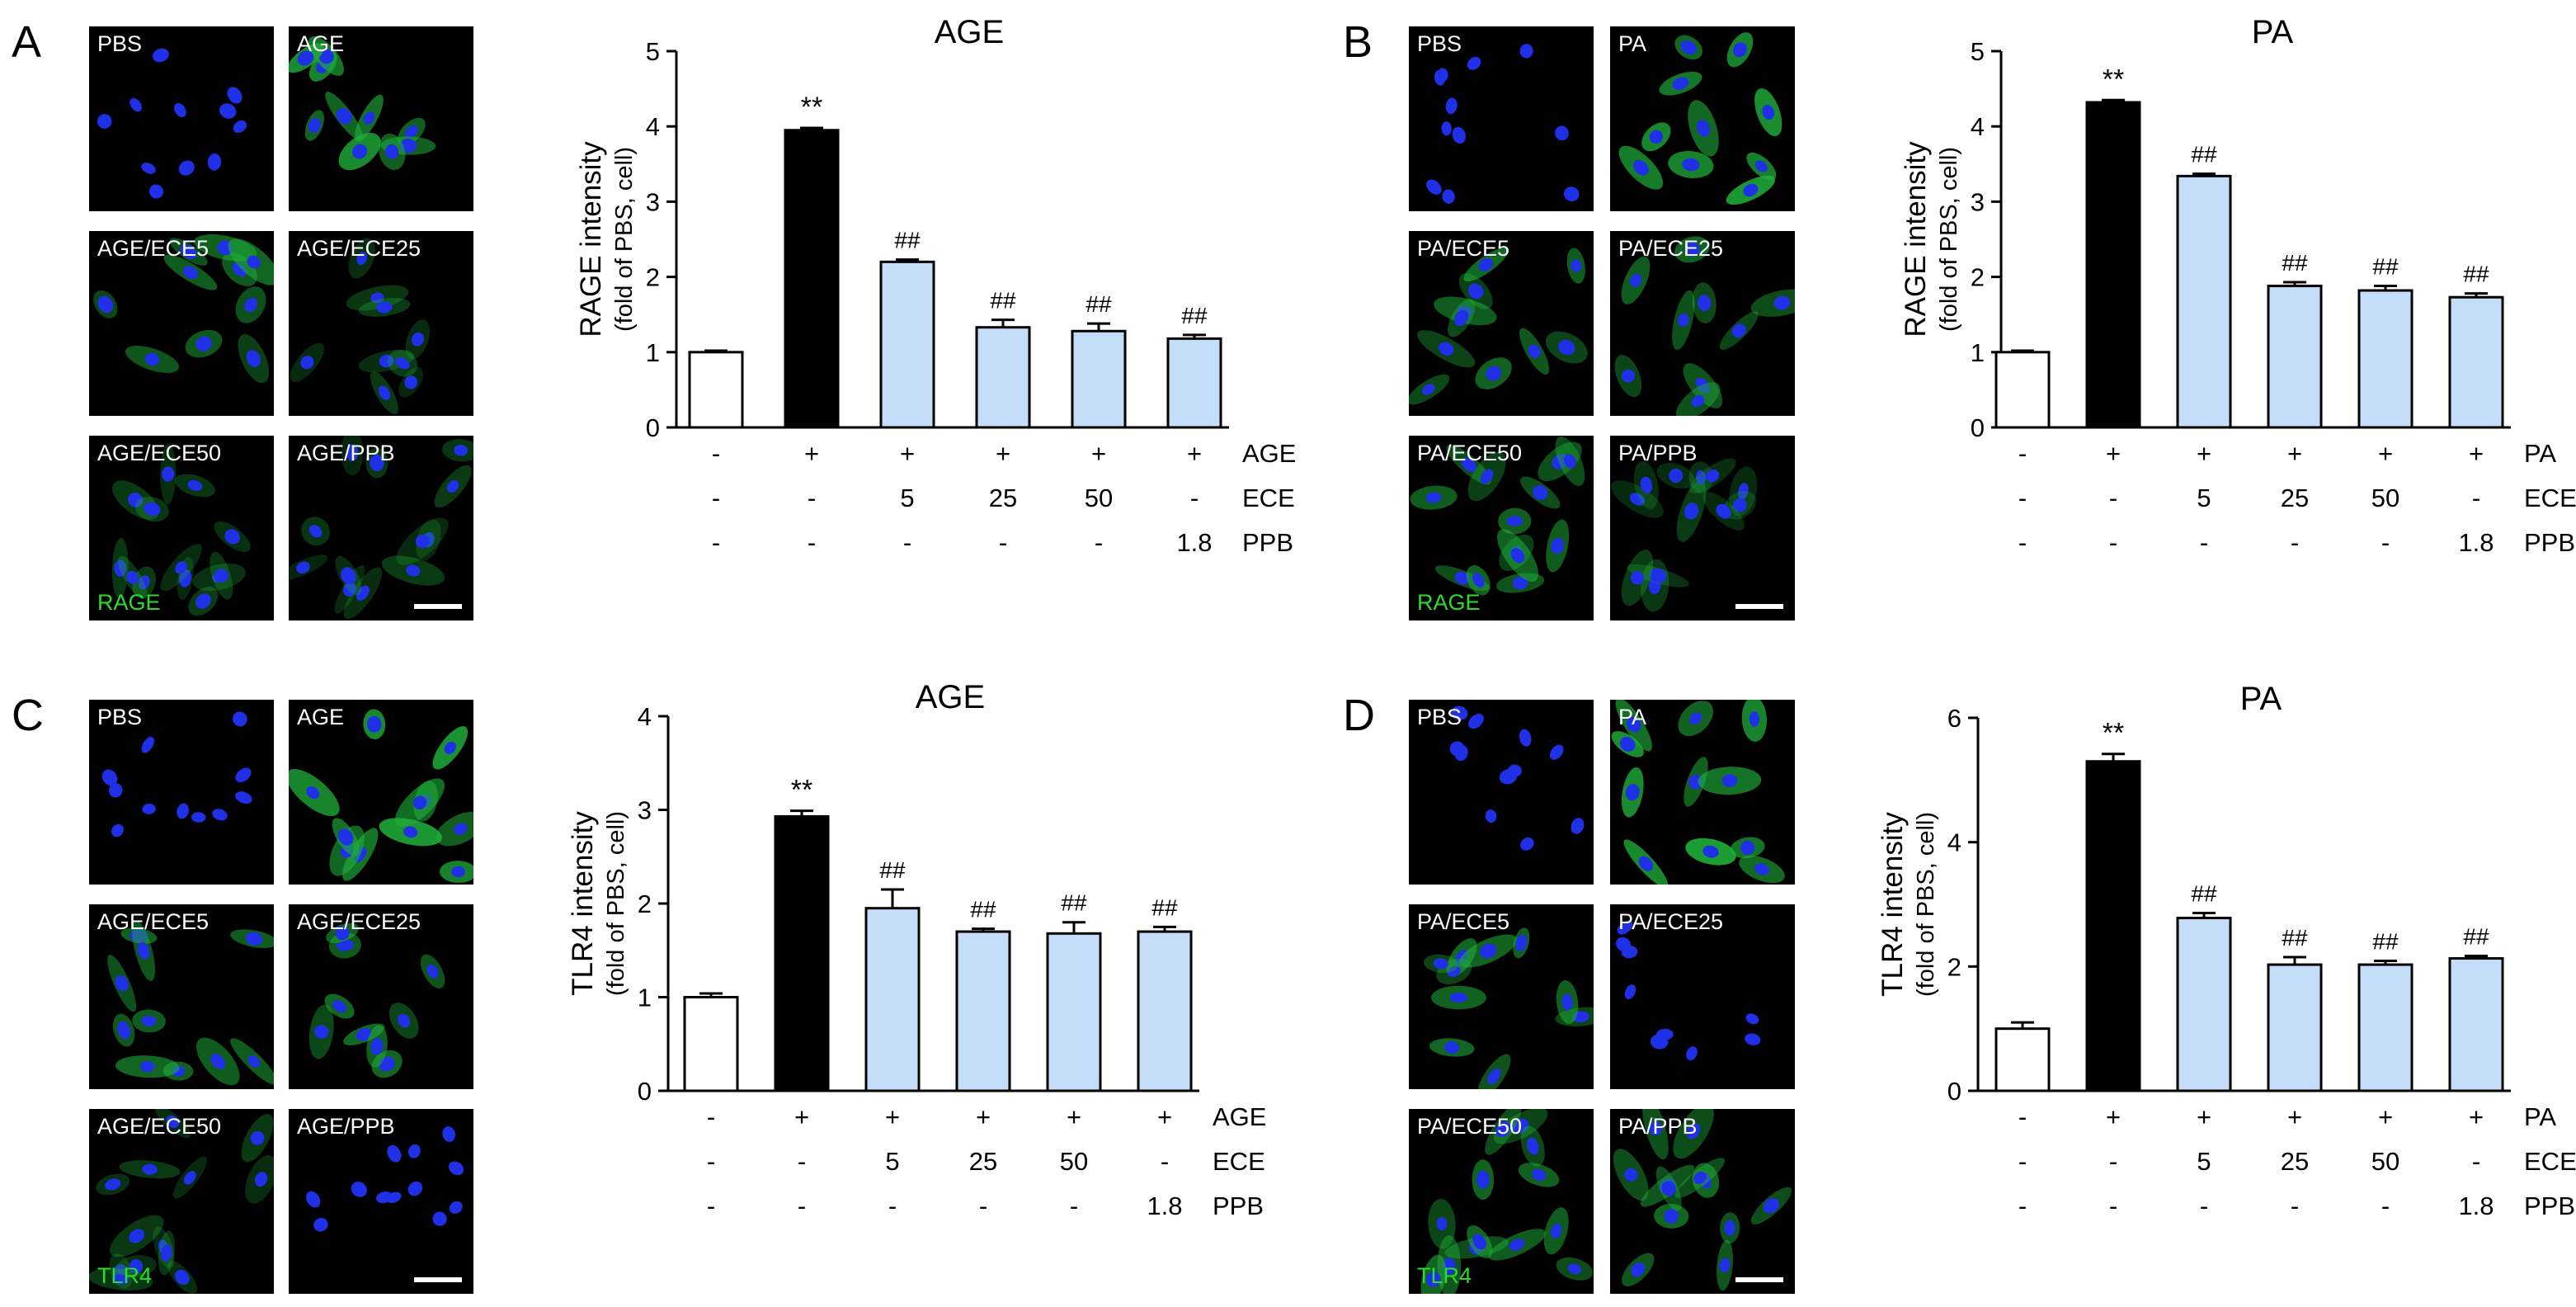 This screenshot has height=1307, width=2576. I want to click on micrograph-label: PA, so click(1633, 44).